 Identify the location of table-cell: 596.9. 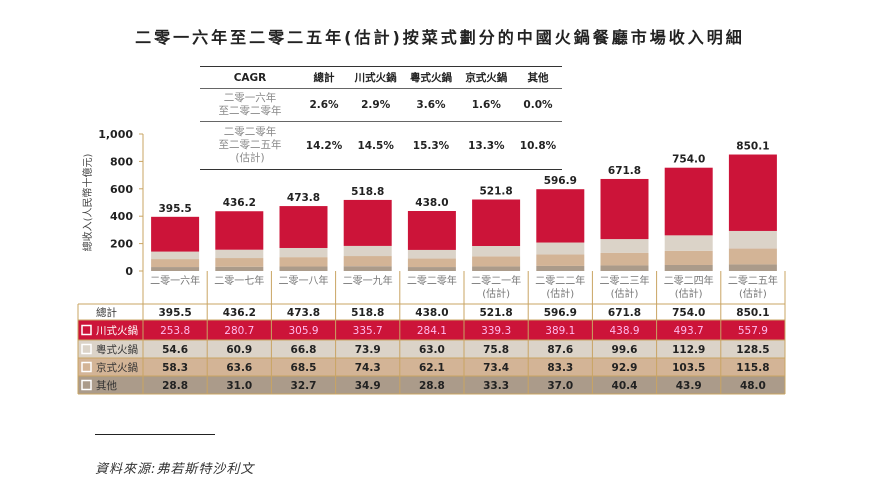
(560, 313).